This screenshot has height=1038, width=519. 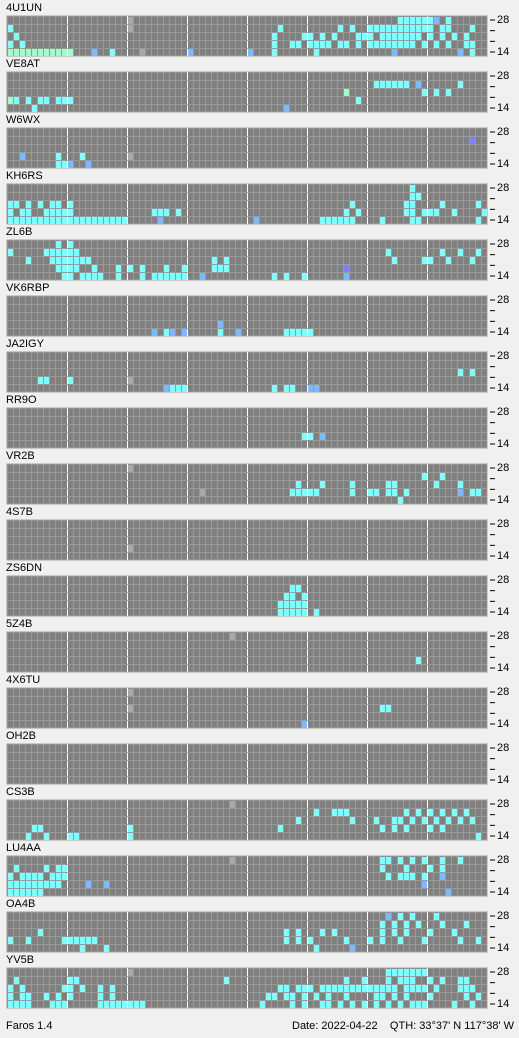 What do you see at coordinates (24, 568) in the screenshot?
I see `station-name: ZS6DN` at bounding box center [24, 568].